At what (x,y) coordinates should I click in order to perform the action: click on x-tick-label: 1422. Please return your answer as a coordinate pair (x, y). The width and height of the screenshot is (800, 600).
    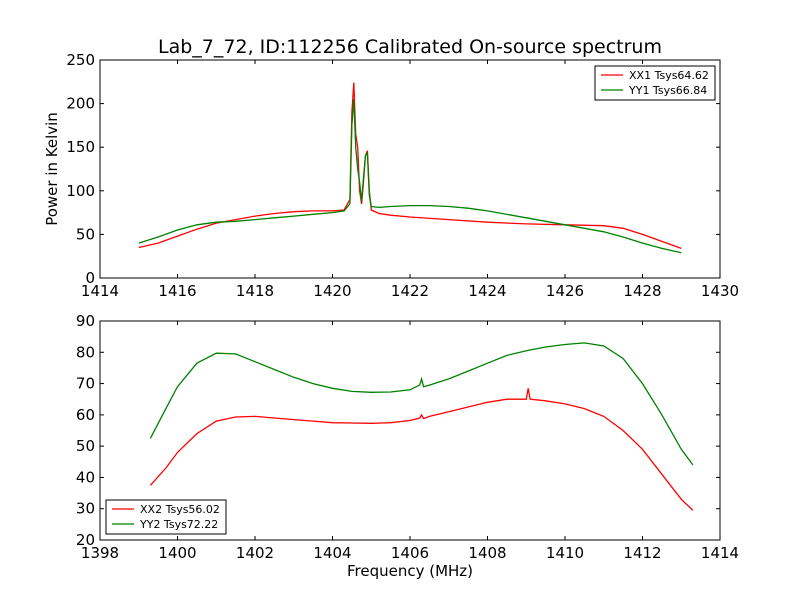
    Looking at the image, I should click on (410, 291).